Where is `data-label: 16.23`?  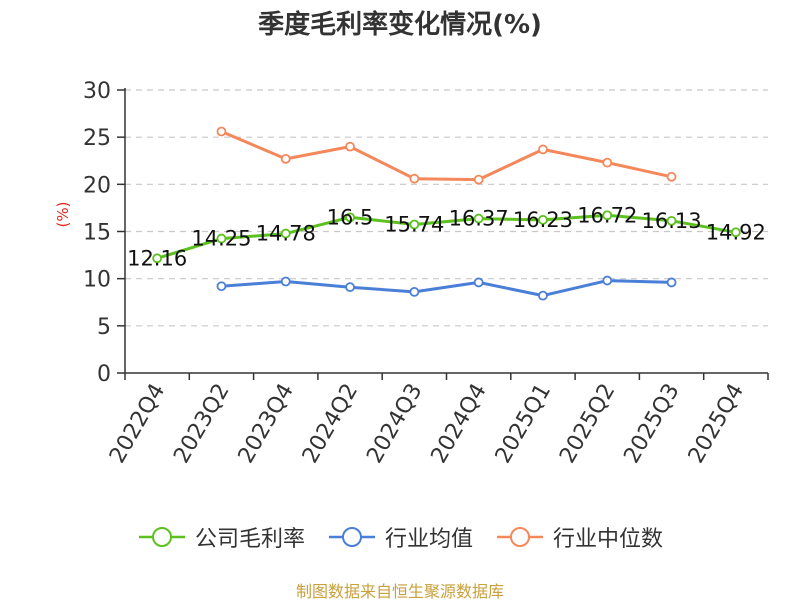 data-label: 16.23 is located at coordinates (543, 220).